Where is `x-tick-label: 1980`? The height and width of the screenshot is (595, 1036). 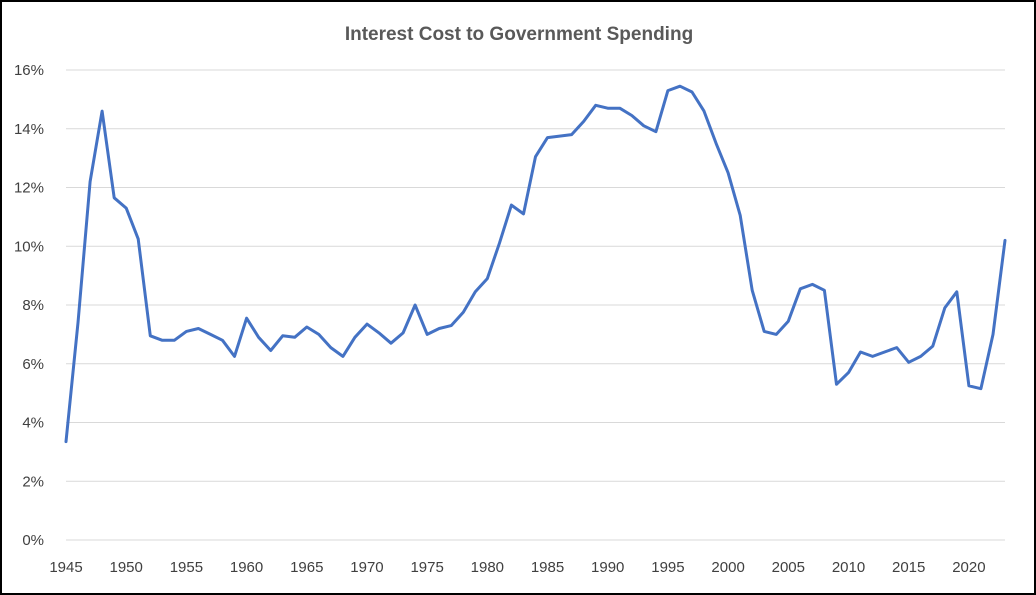 x-tick-label: 1980 is located at coordinates (487, 567).